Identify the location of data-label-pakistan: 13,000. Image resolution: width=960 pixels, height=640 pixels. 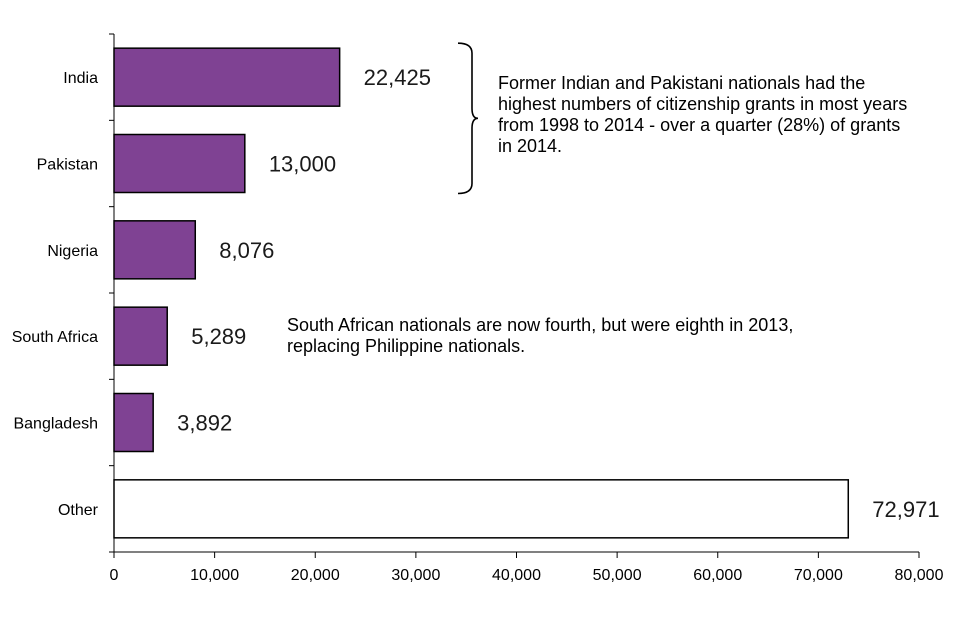
(302, 164).